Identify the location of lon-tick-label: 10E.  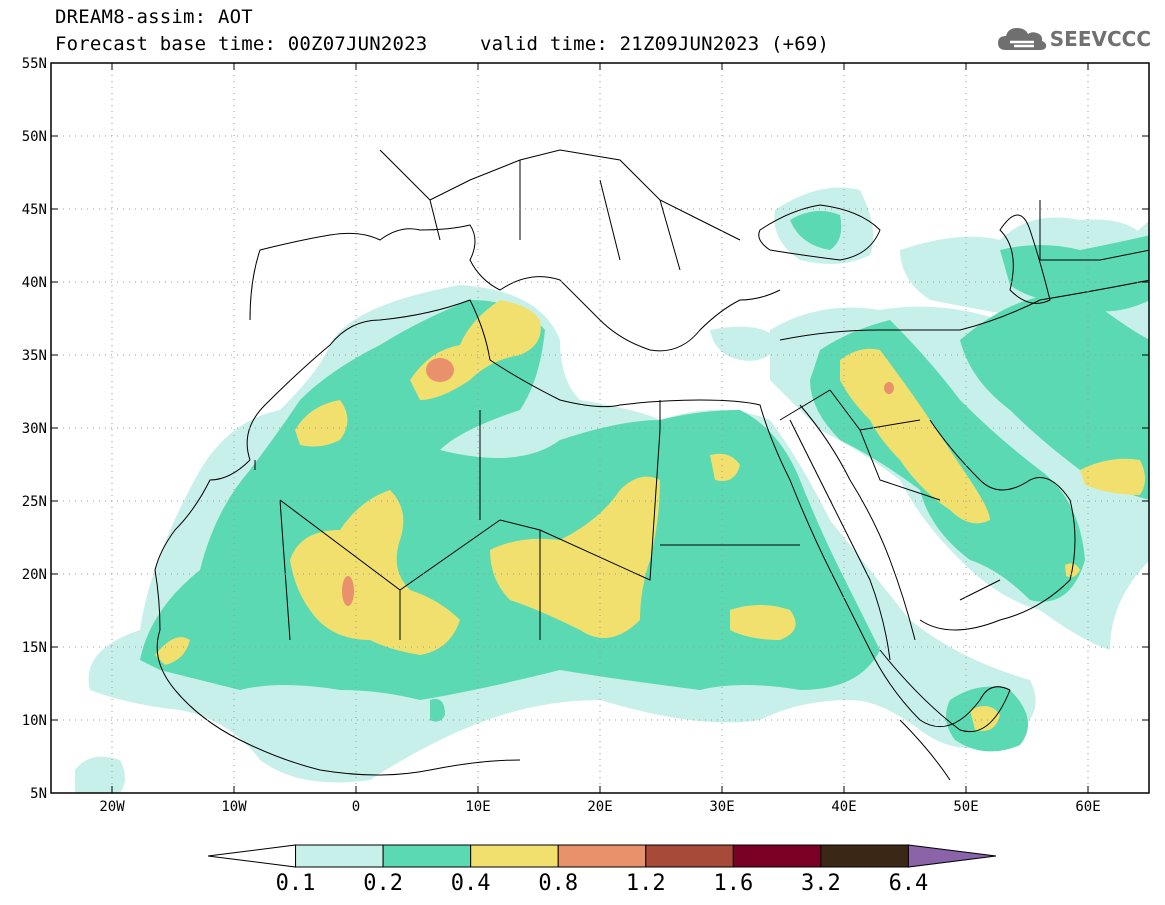
(477, 807).